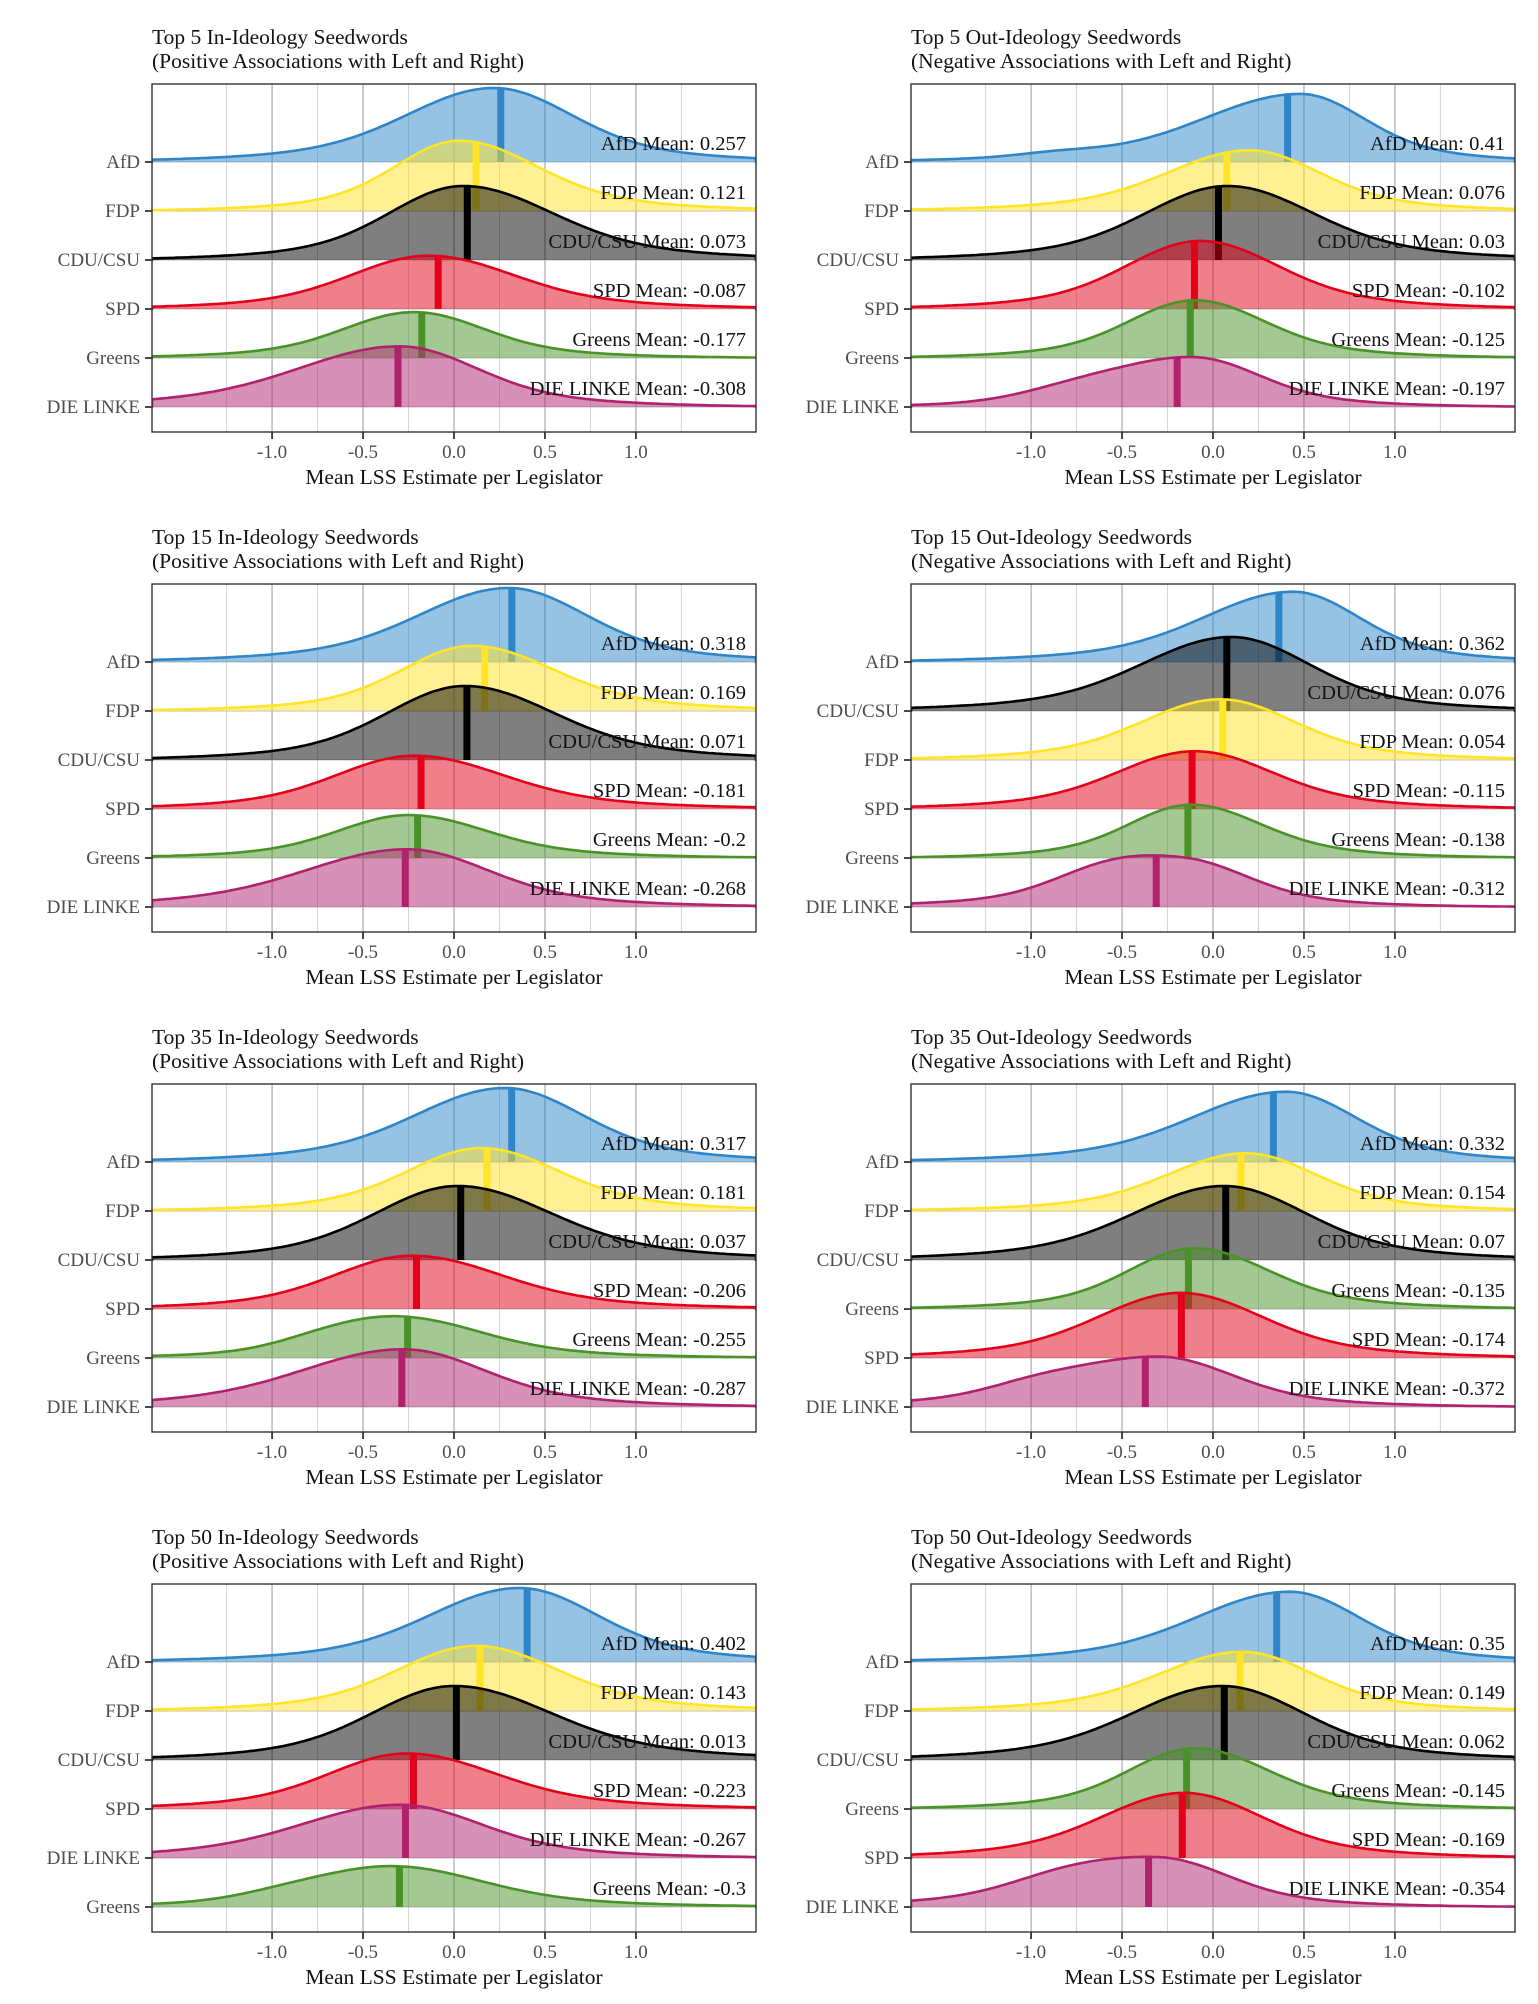 The width and height of the screenshot is (1538, 2004). What do you see at coordinates (638, 1389) in the screenshot?
I see `mean-annotation: DIE LINKE Mean: -0.287` at bounding box center [638, 1389].